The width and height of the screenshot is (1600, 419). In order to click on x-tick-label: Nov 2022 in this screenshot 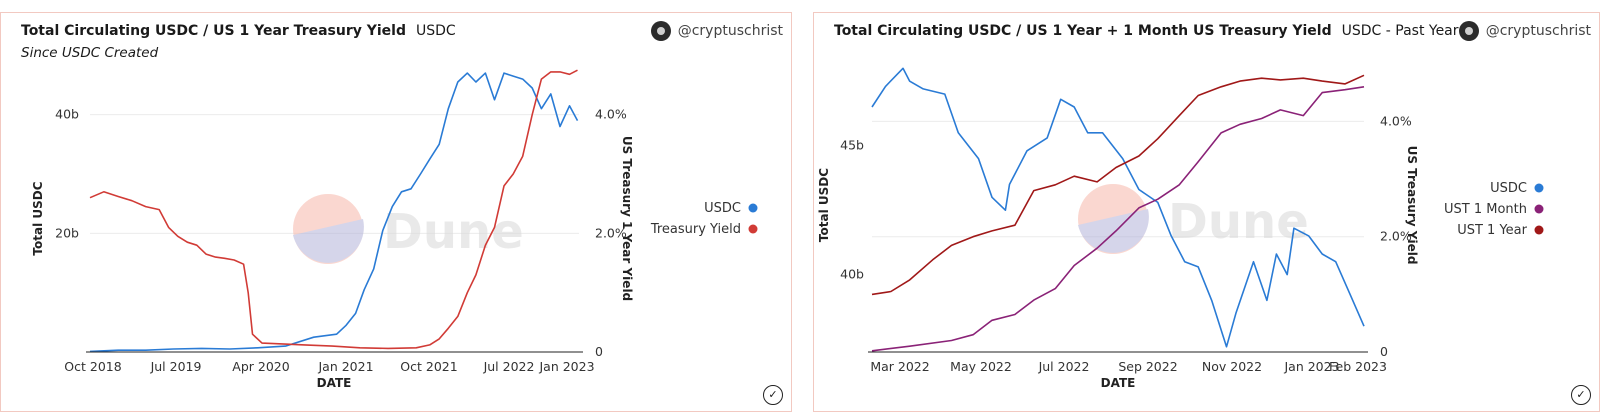, I will do `click(1232, 366)`.